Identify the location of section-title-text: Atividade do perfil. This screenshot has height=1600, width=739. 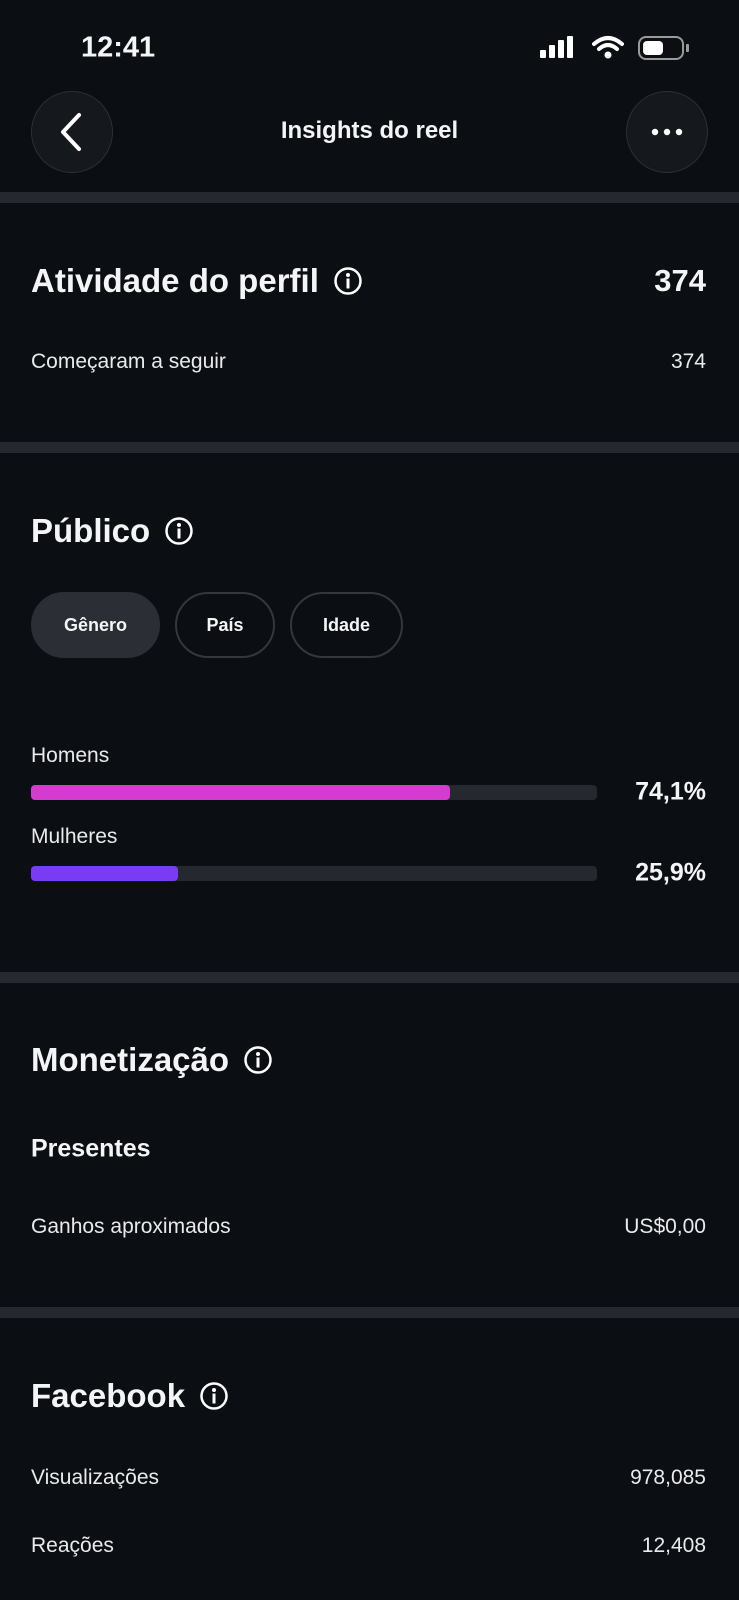
(175, 280).